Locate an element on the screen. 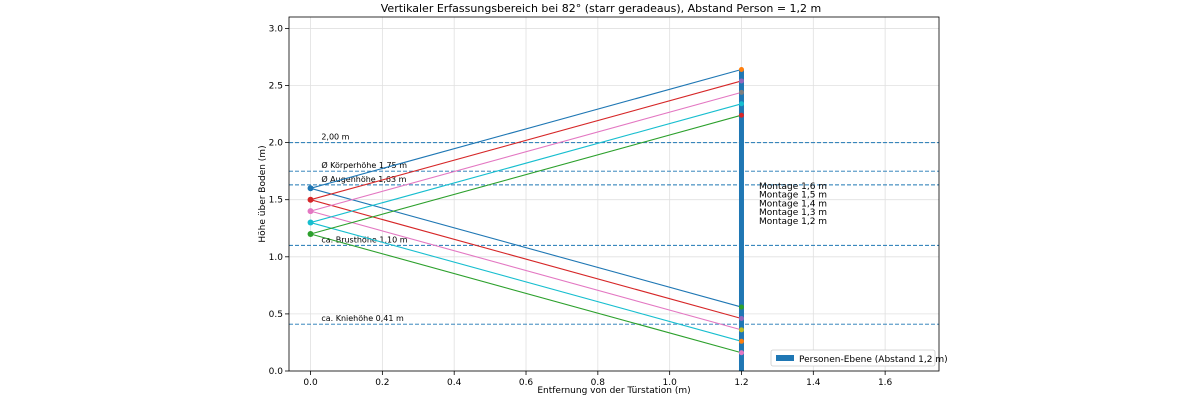  montage-label: Montage 1,3 m is located at coordinates (793, 213).